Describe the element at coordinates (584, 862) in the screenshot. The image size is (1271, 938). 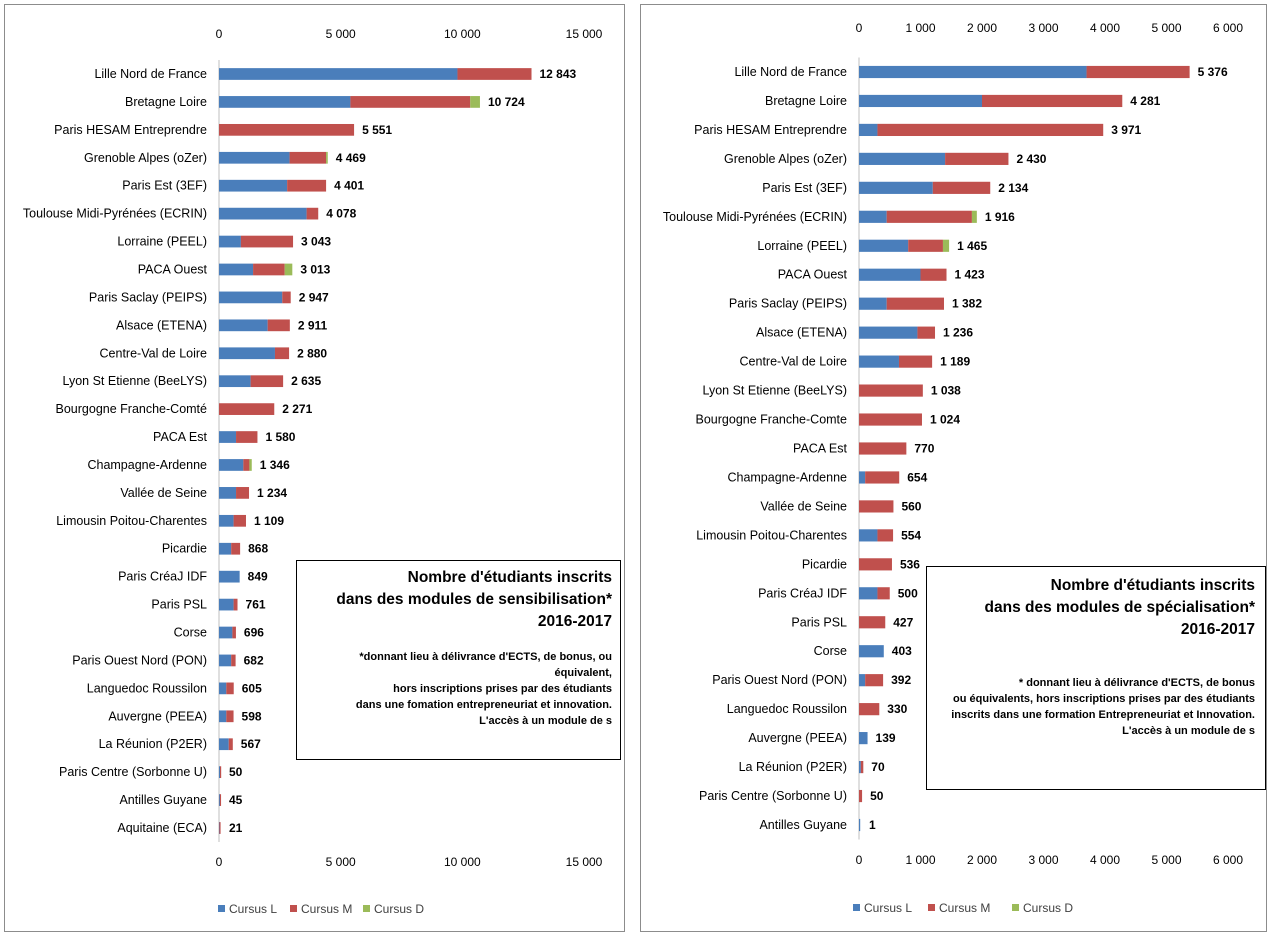
I see `x-tick-label-bottom: 15 000` at that location.